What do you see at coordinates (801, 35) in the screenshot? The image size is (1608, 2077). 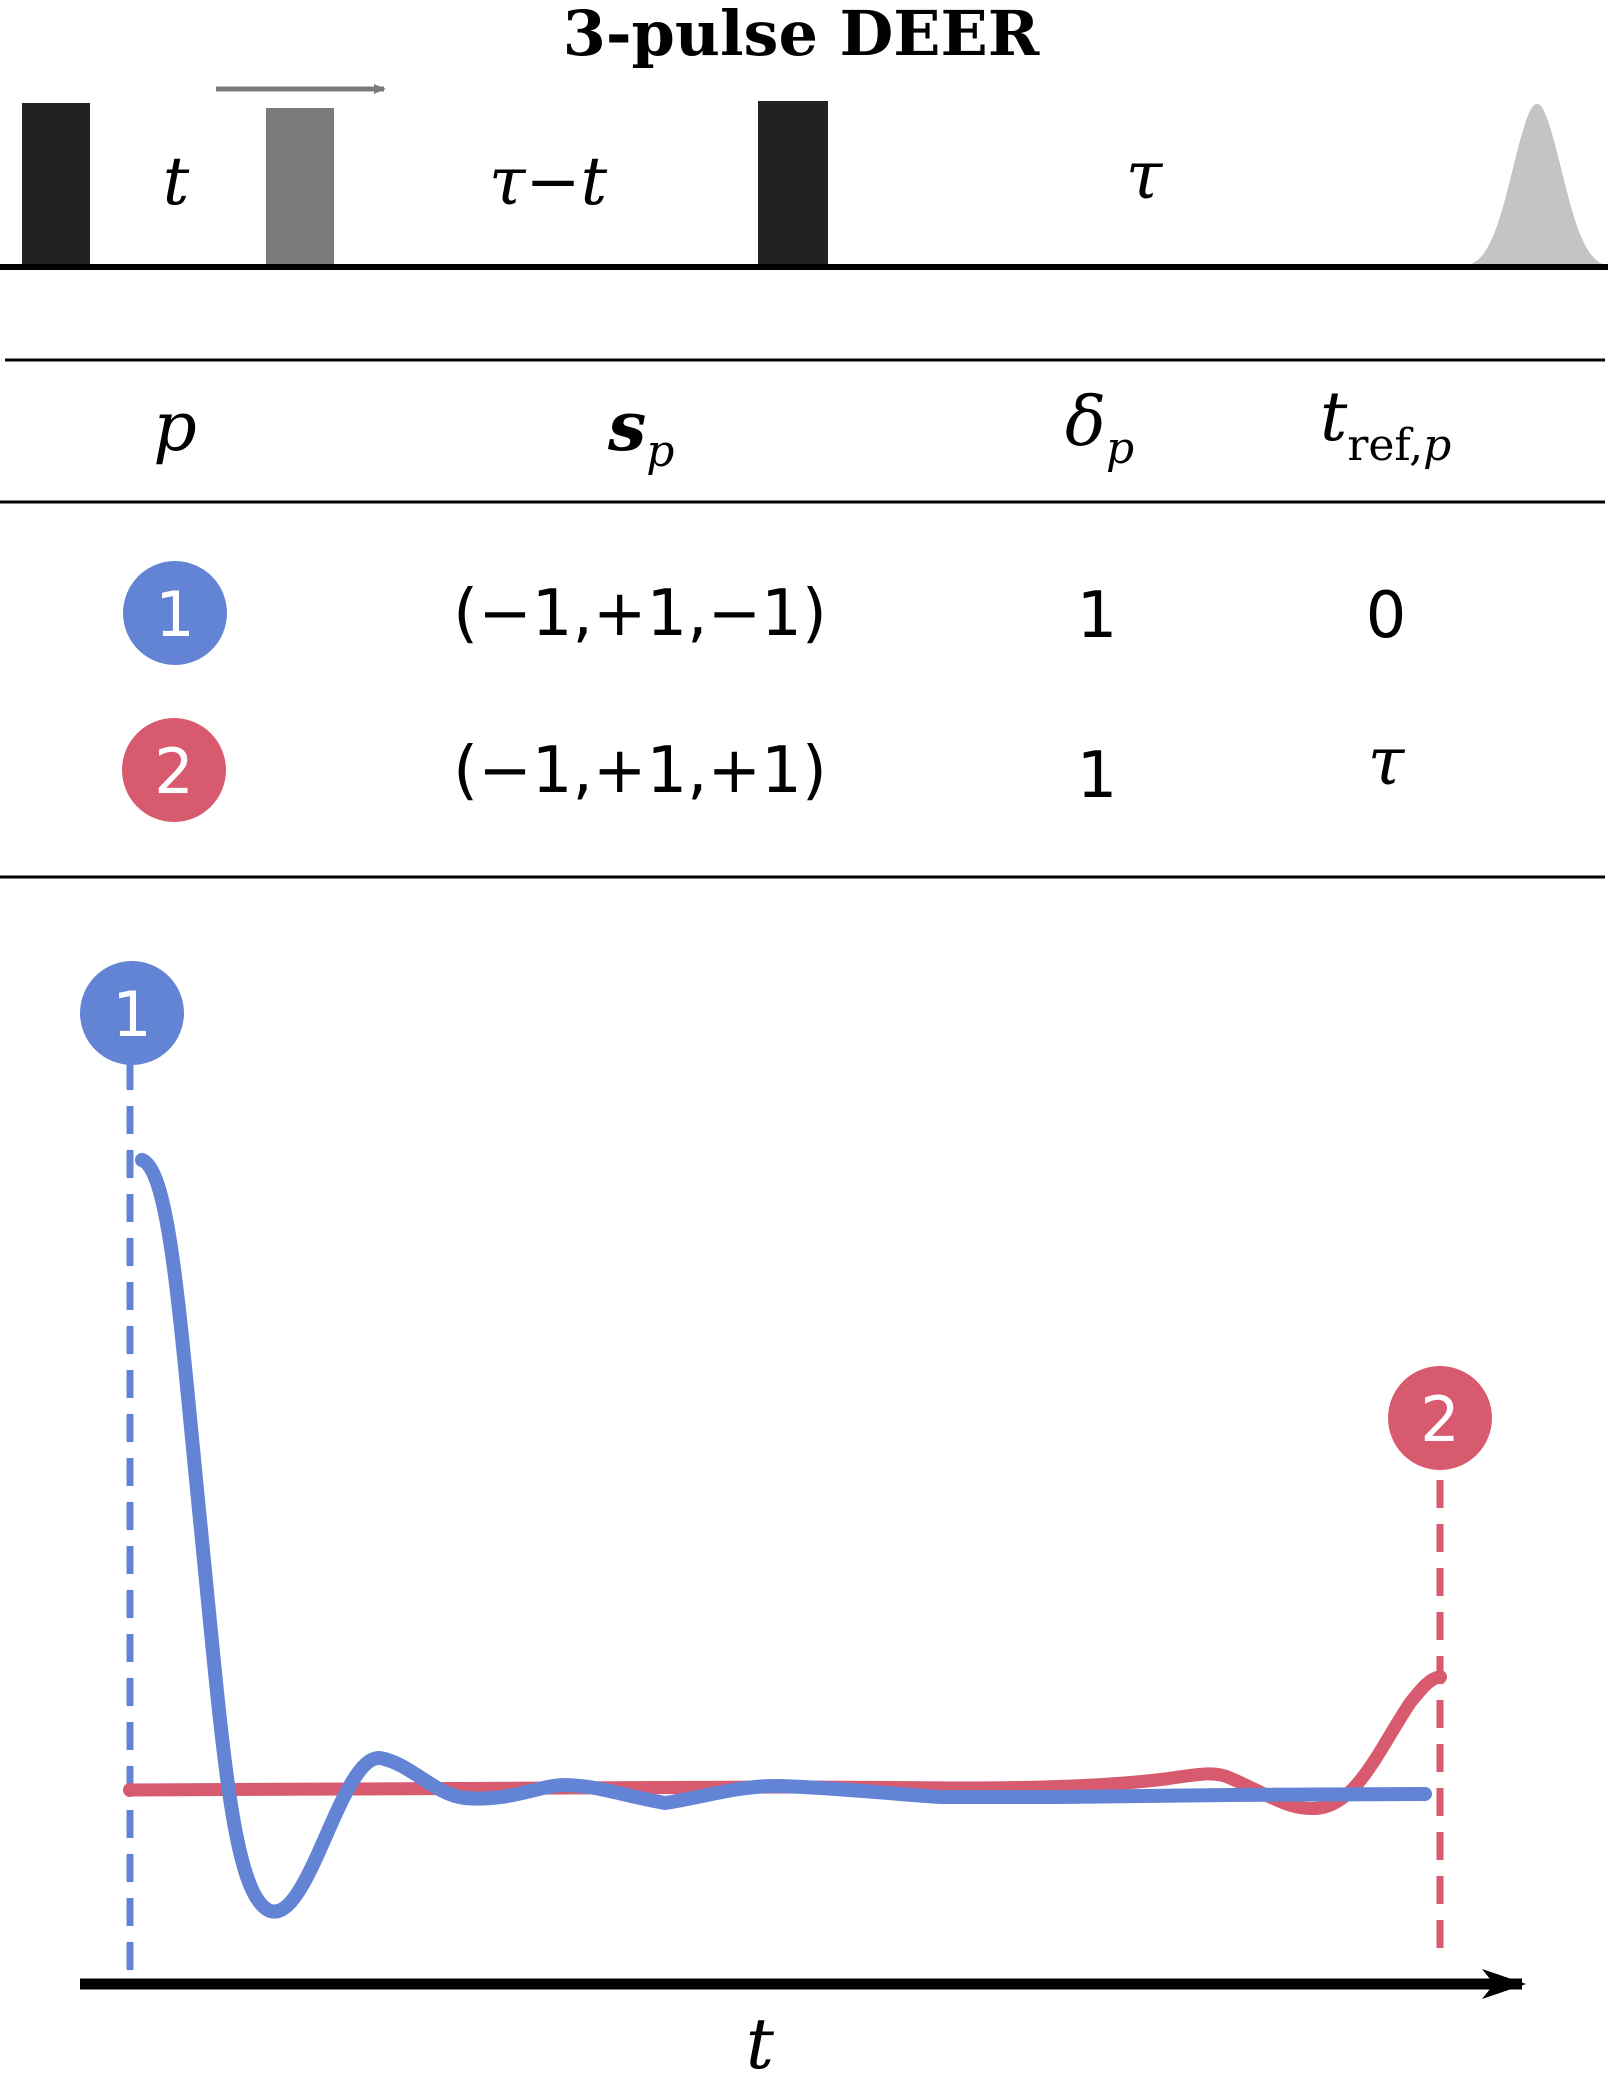 I see `figure-title: 3-pulse DEER` at bounding box center [801, 35].